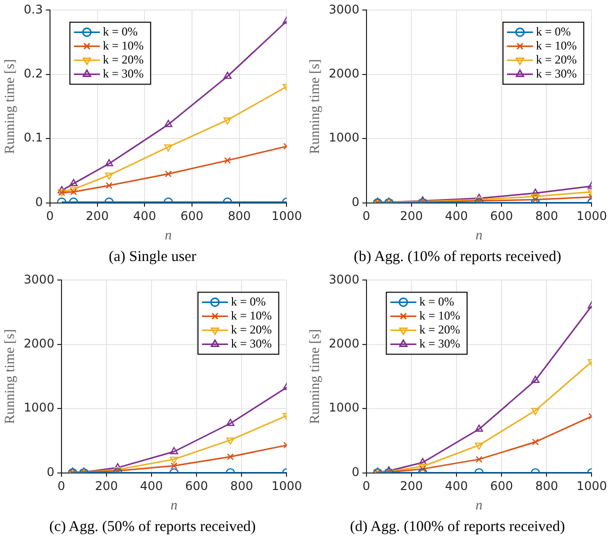  Describe the element at coordinates (152, 527) in the screenshot. I see `text: (c) Agg. (50% of reports received)` at that location.